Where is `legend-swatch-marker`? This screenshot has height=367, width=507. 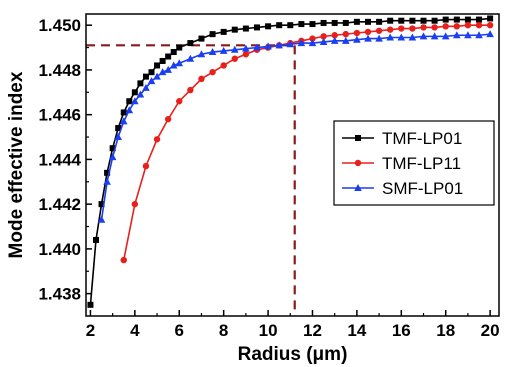 legend-swatch-marker is located at coordinates (358, 163).